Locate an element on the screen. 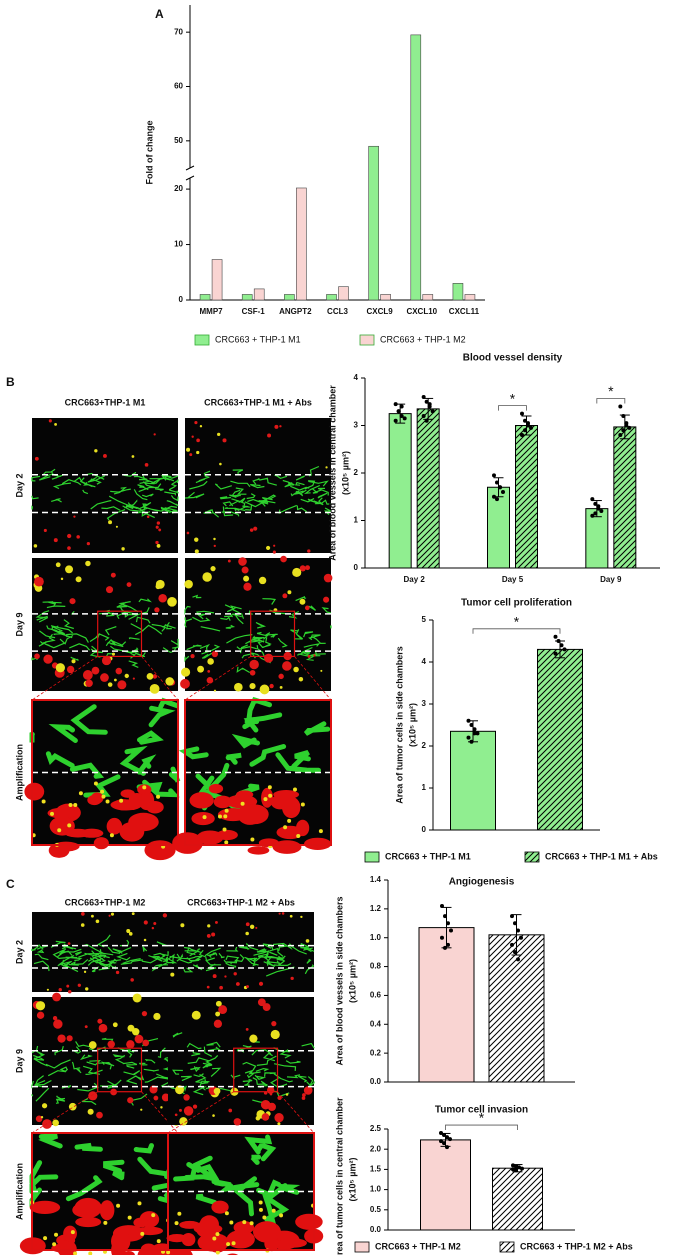  y-tick-label: 5 is located at coordinates (424, 619).